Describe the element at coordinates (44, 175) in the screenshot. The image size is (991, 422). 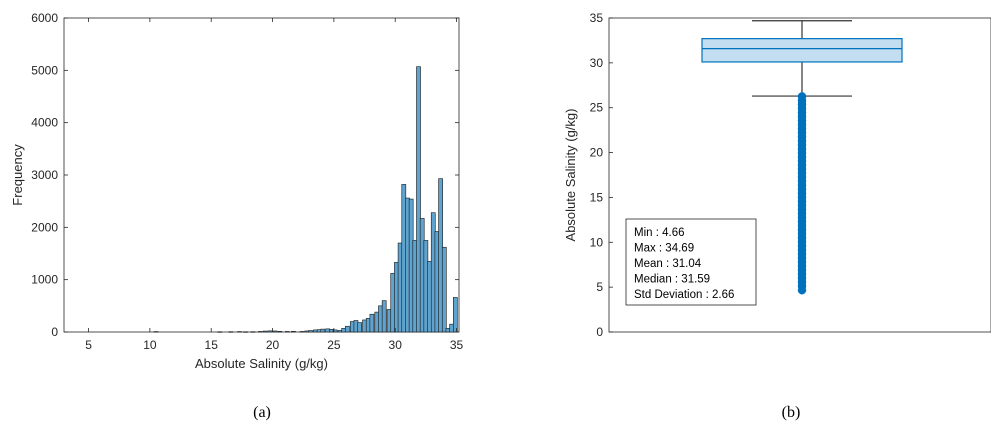
I see `y-tick-label: 3000` at that location.